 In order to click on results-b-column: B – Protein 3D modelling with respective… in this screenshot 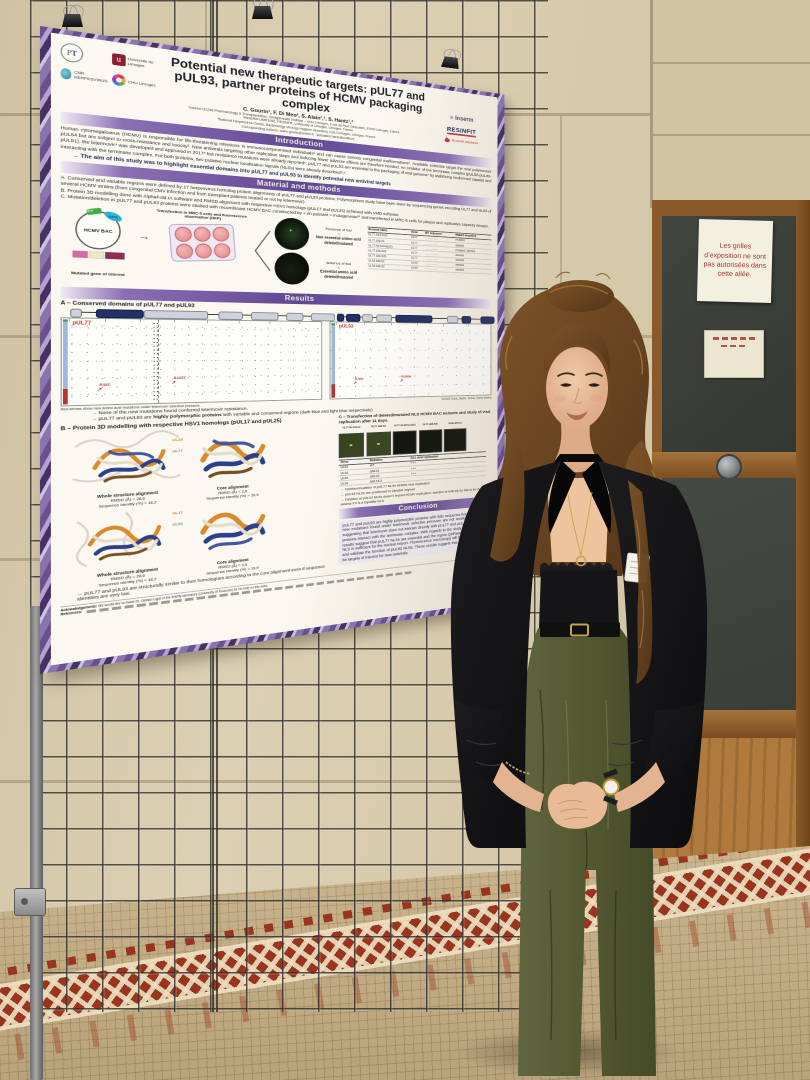, I will do `click(196, 510)`.